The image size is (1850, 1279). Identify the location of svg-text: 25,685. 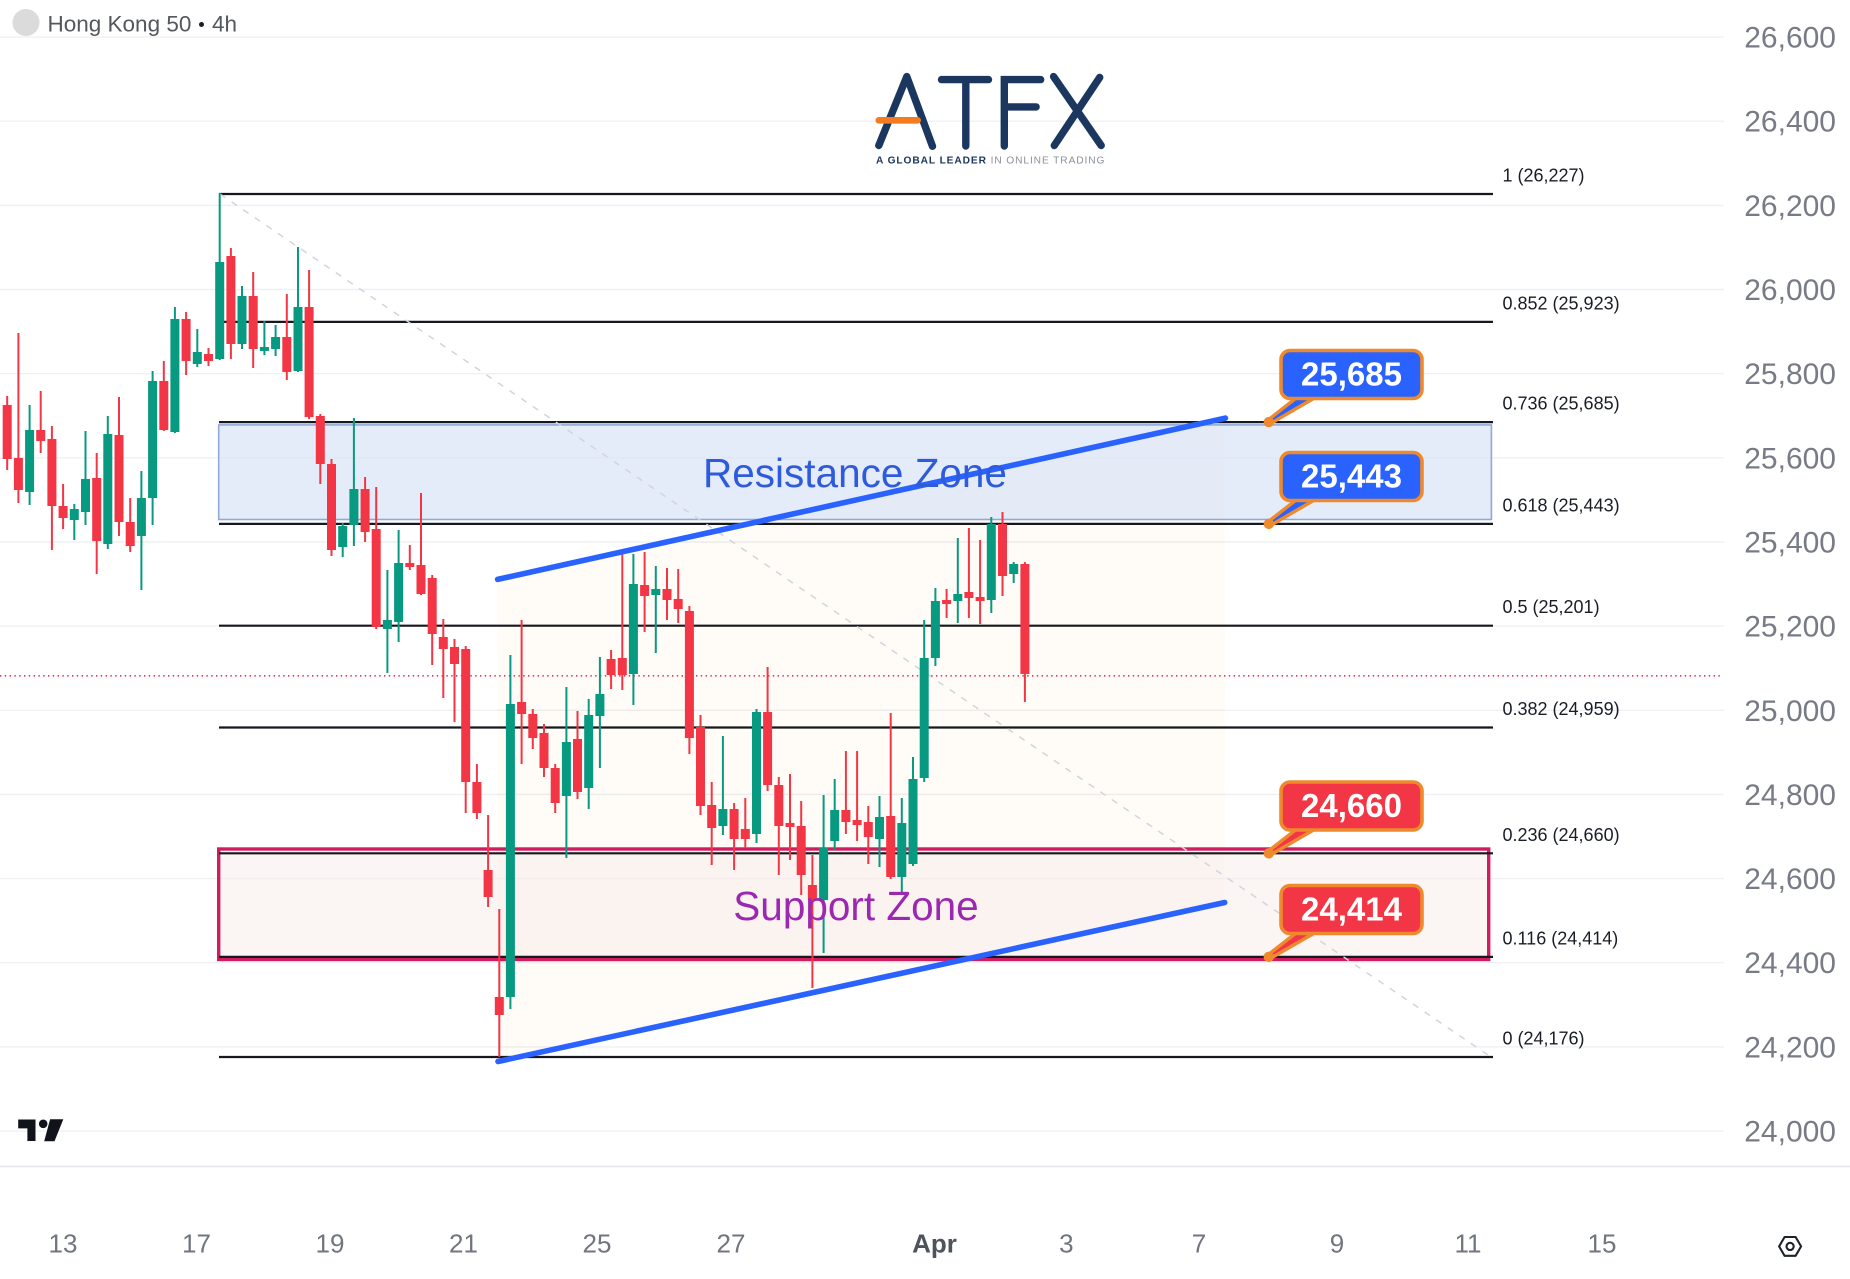
(1351, 374).